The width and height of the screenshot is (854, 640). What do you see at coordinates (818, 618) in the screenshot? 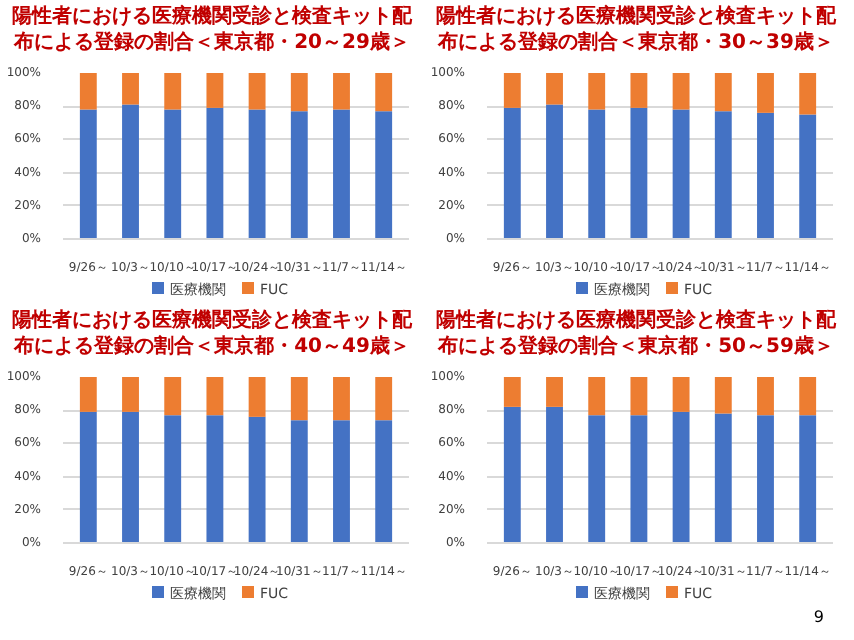
I see `text: 9` at bounding box center [818, 618].